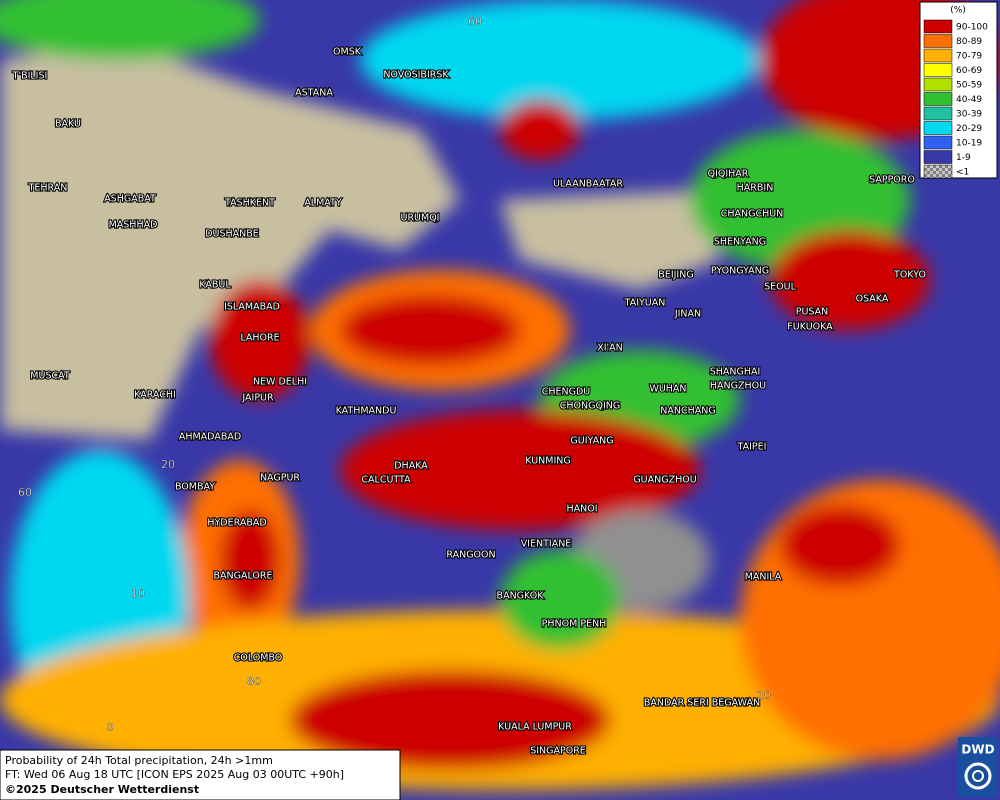  Describe the element at coordinates (254, 681) in the screenshot. I see `grid-label: 80` at that location.